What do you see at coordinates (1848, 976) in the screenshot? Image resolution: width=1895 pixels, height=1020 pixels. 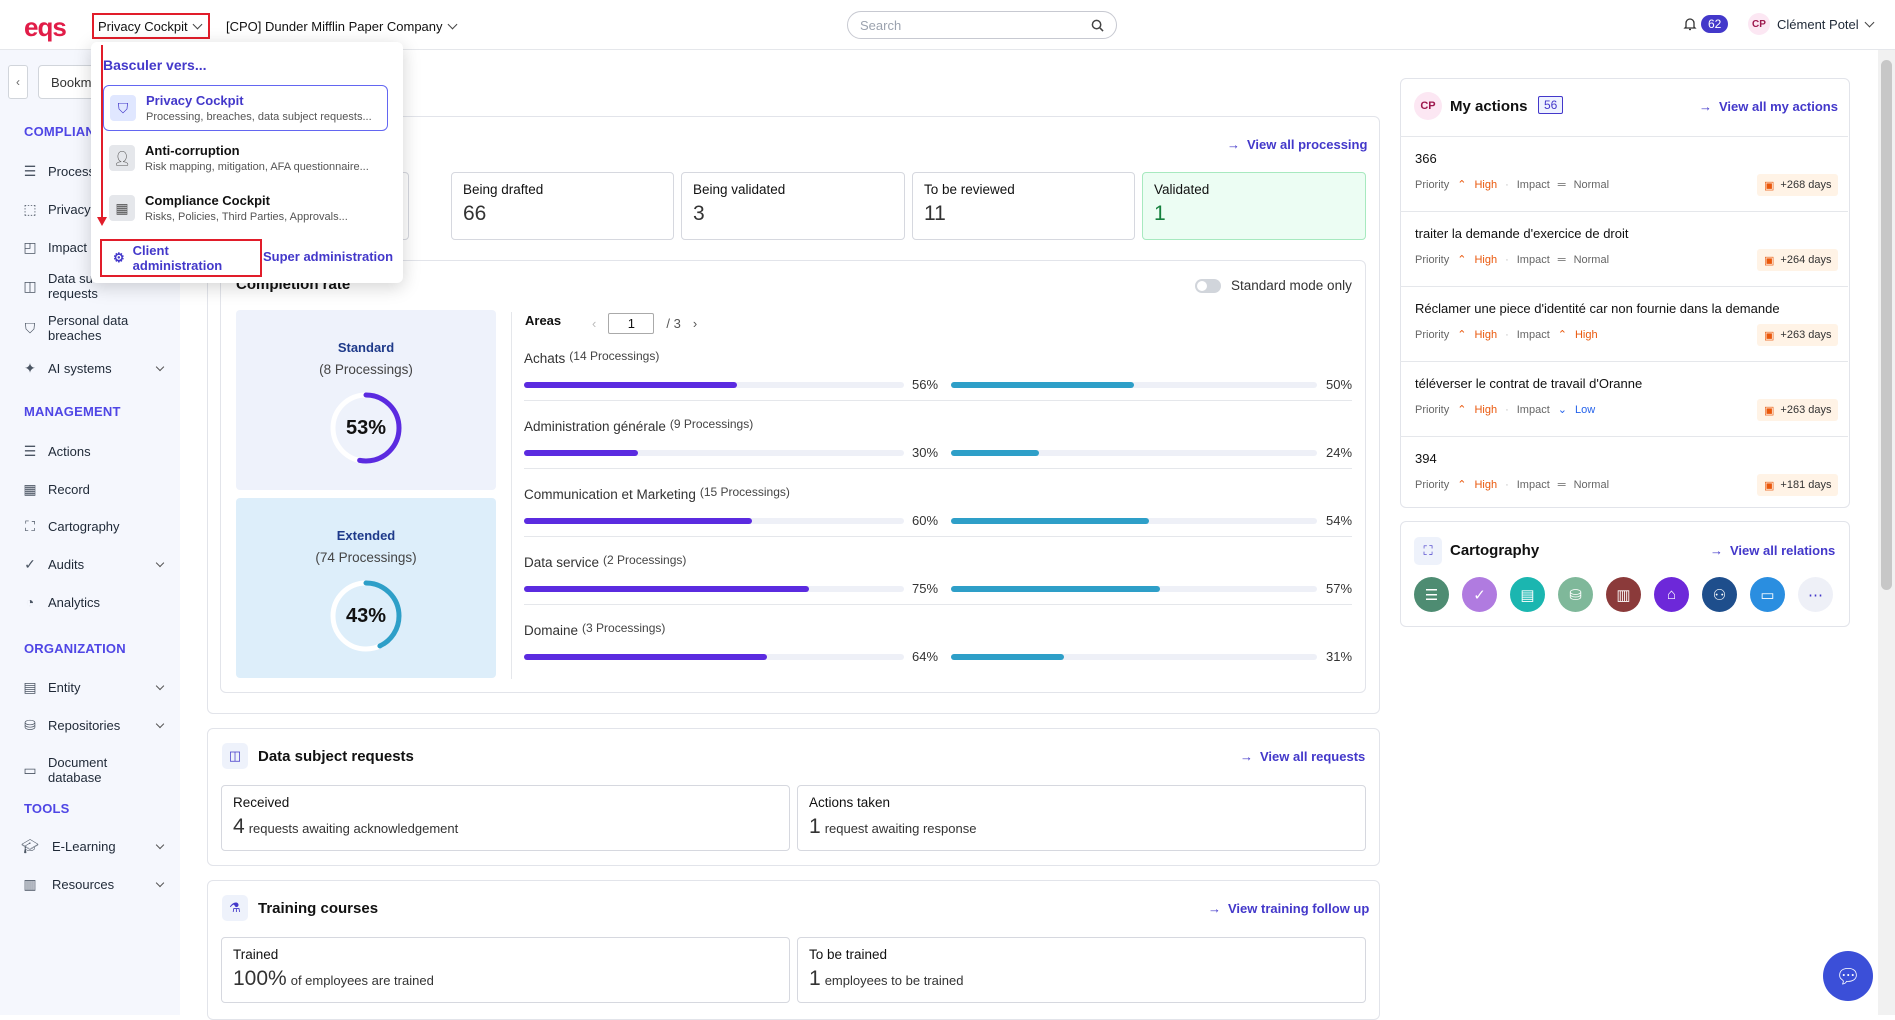 I see `chat-support-button: 💬︎` at bounding box center [1848, 976].